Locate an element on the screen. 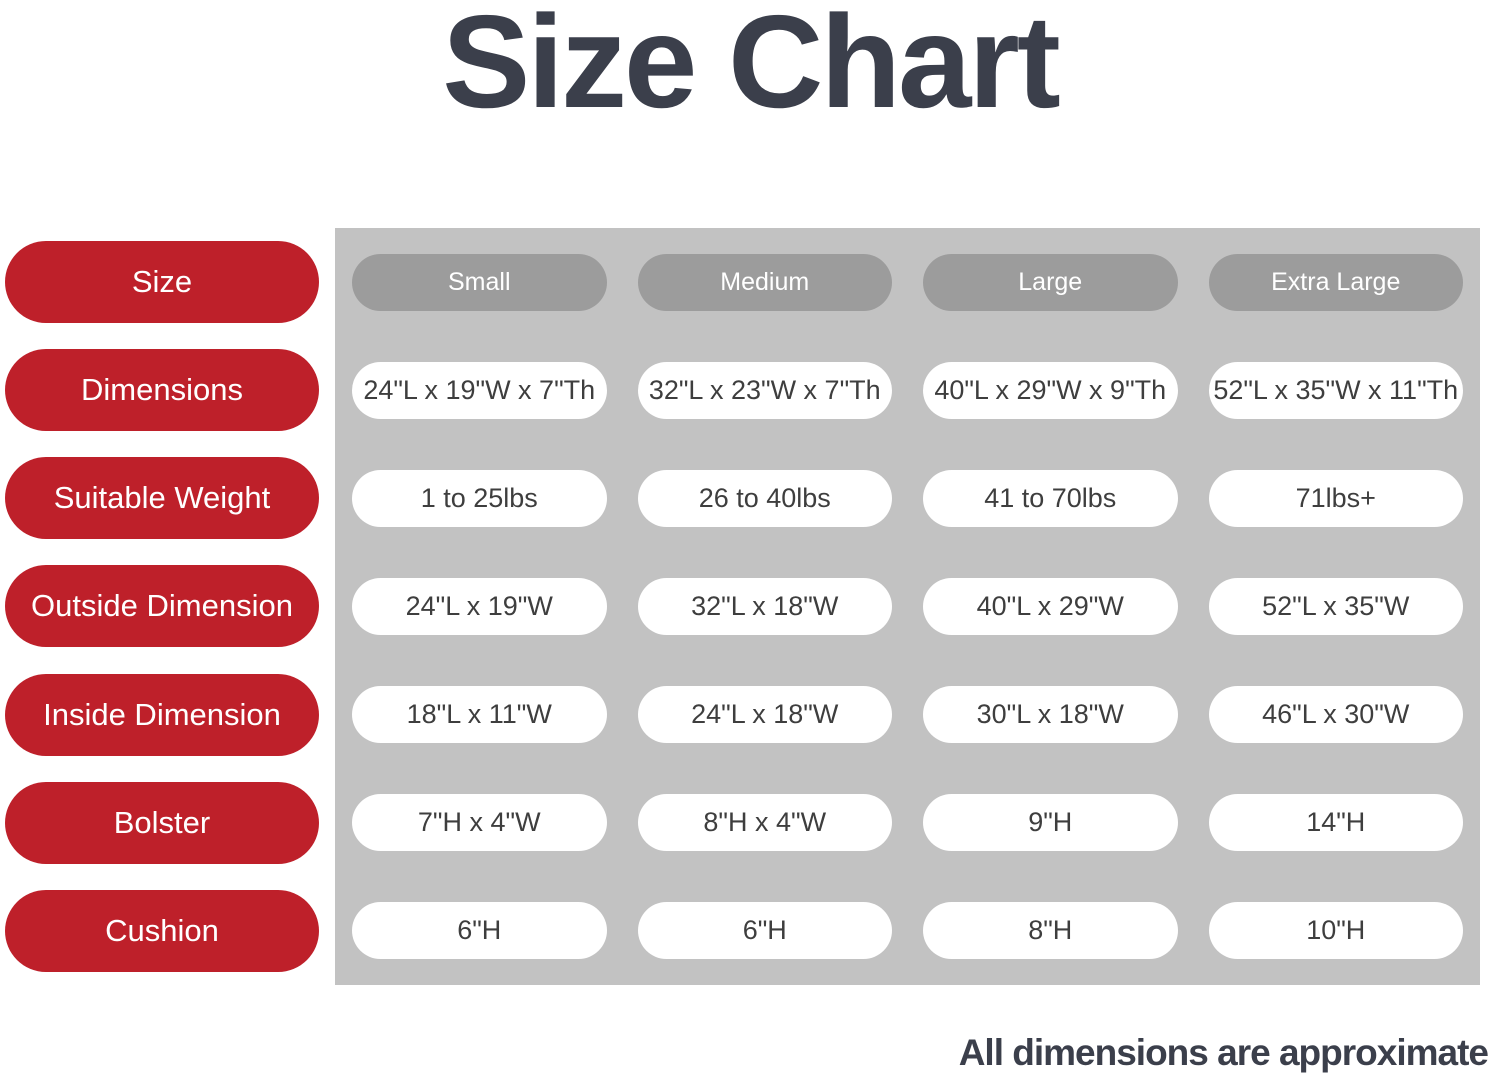 The width and height of the screenshot is (1500, 1081). value-pill: 71lbs+ is located at coordinates (1335, 498).